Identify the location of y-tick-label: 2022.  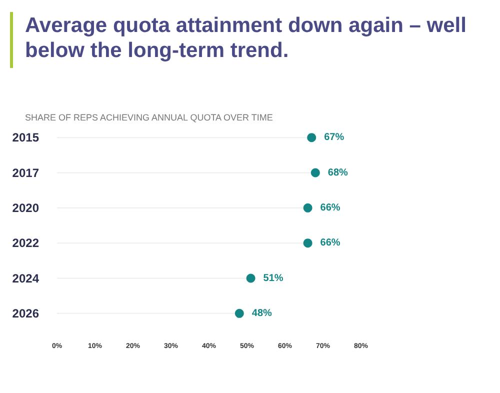
(26, 243).